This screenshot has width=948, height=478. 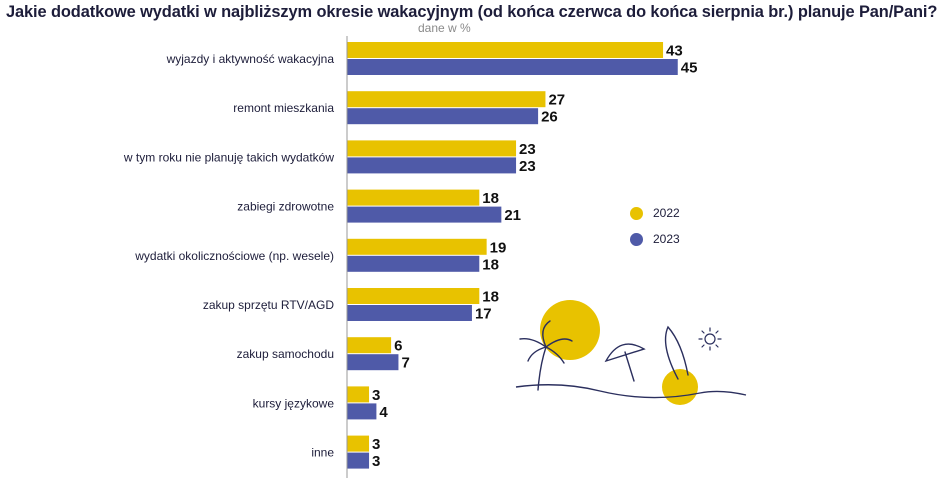 I want to click on category-label: remont mieszkania, so click(x=283, y=108).